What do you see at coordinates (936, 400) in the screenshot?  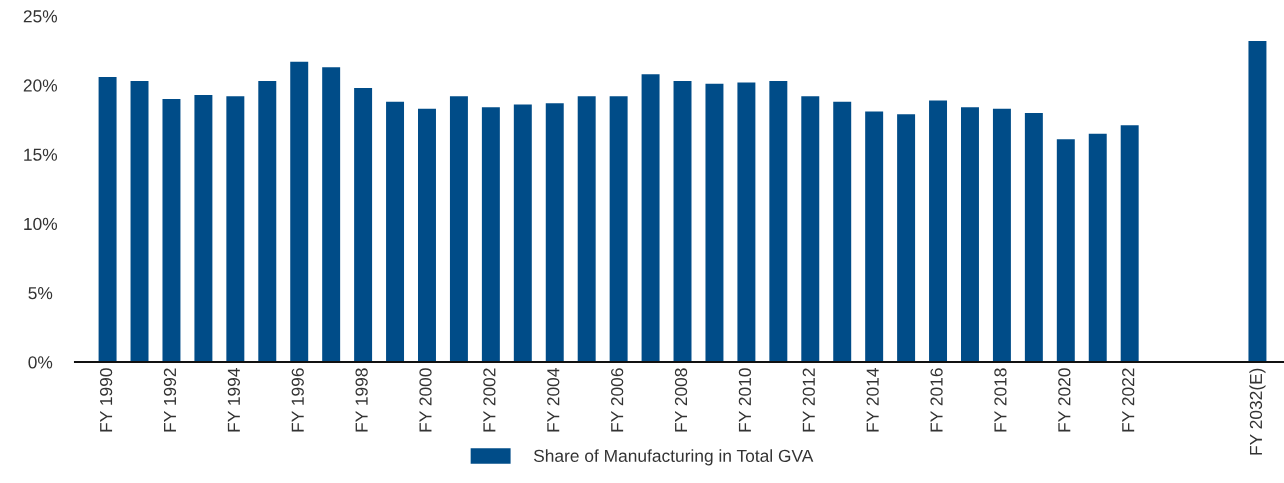 I see `x-tick-label: FY 2016` at bounding box center [936, 400].